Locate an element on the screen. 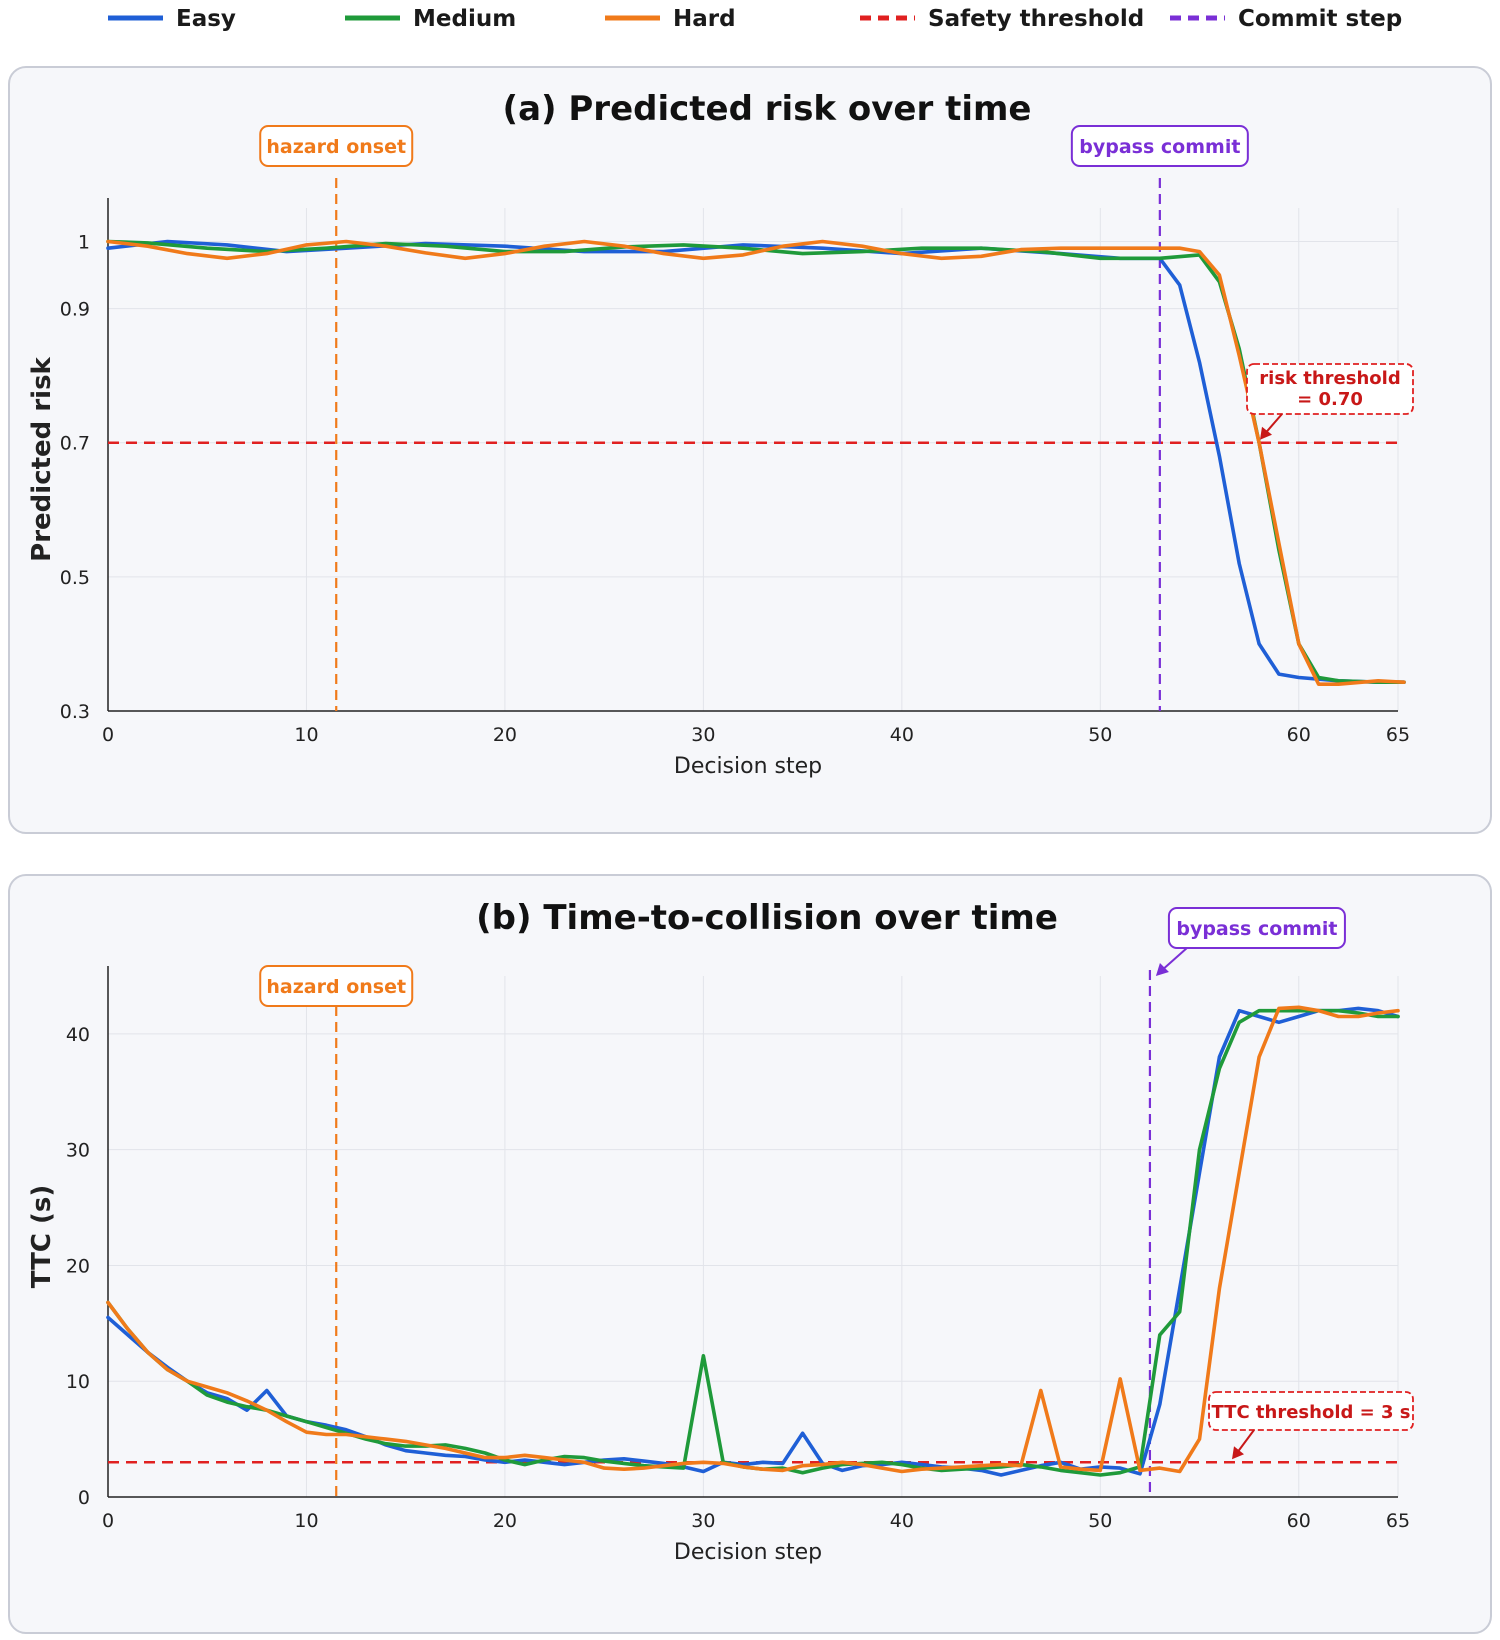 This screenshot has height=1640, width=1500. y-axis-label: Predicted risk is located at coordinates (42, 458).